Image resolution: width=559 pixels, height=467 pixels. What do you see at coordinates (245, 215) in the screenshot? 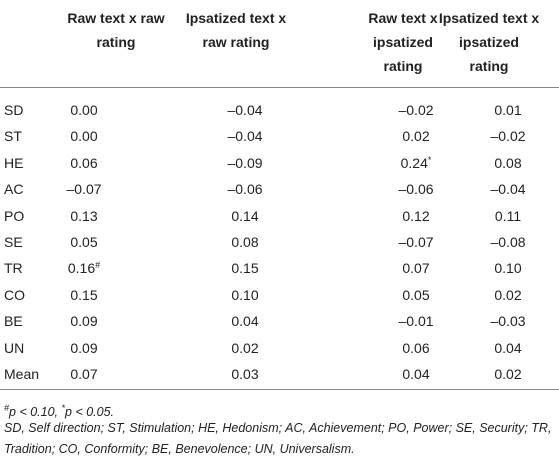
I see `table-cell: 0.14` at bounding box center [245, 215].